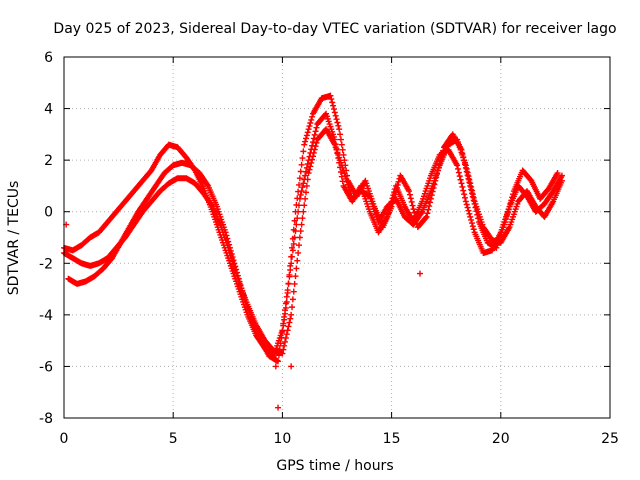 The image size is (640, 480). I want to click on y-tick-label: -2, so click(46, 264).